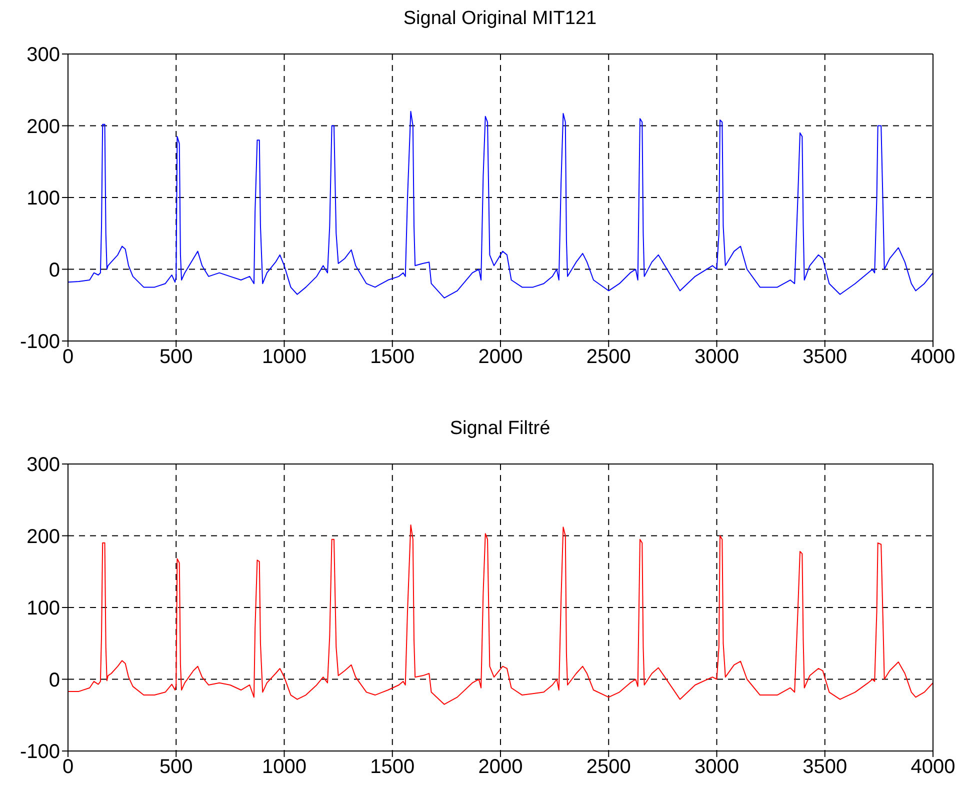 This screenshot has width=968, height=791. What do you see at coordinates (500, 19) in the screenshot?
I see `chart-title: Signal Original MIT121` at bounding box center [500, 19].